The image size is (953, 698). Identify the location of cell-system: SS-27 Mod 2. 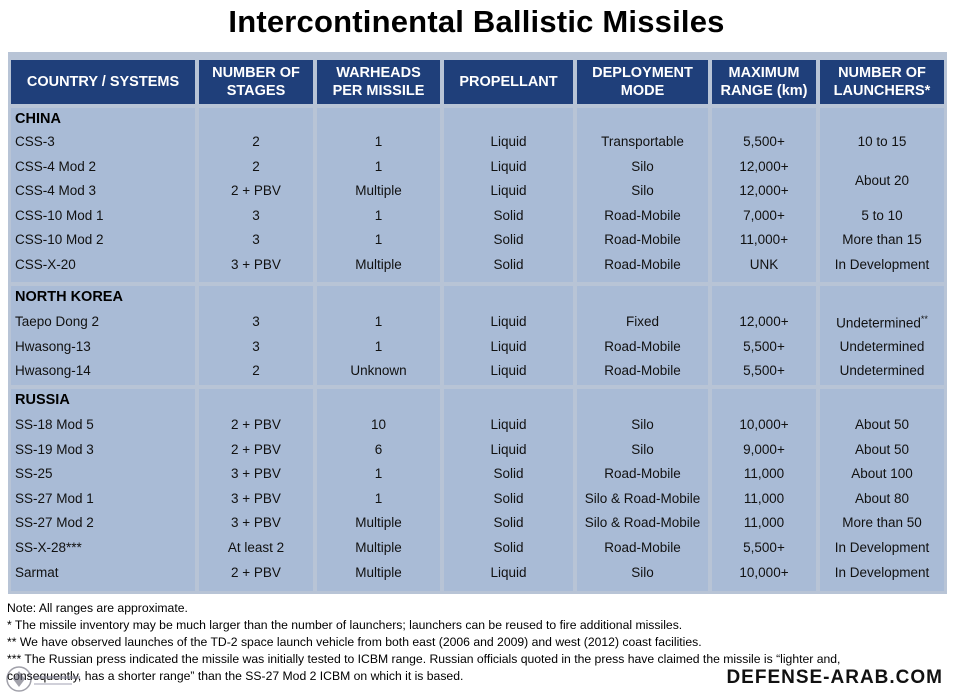
(54, 523).